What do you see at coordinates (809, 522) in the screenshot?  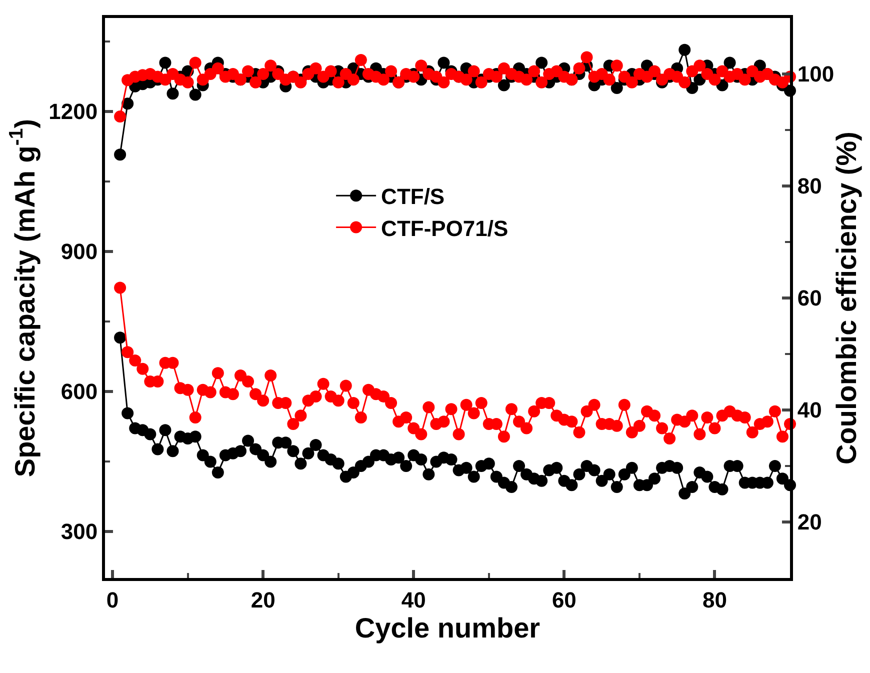 I see `y2-tick-label: 20` at bounding box center [809, 522].